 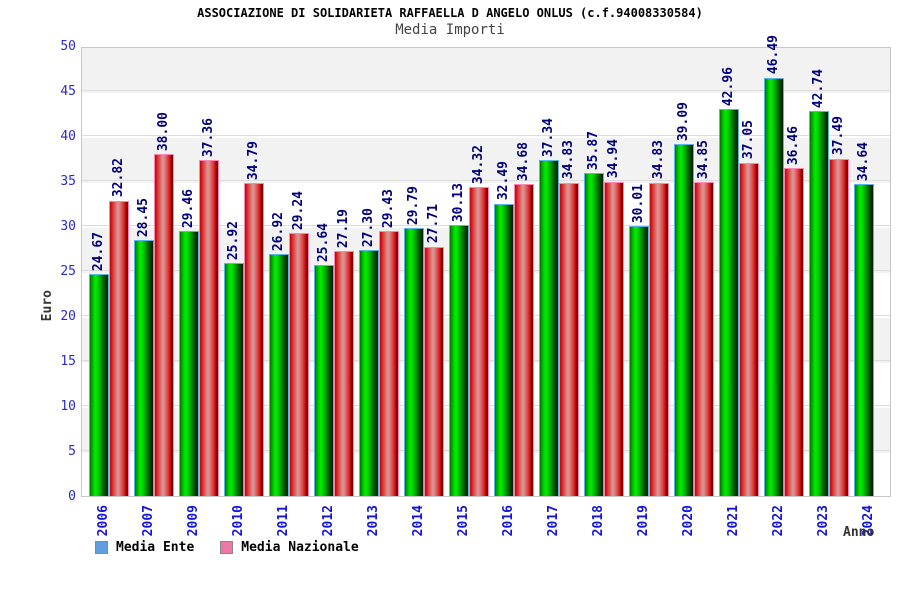 What do you see at coordinates (163, 131) in the screenshot?
I see `bar-value-label: 38.00` at bounding box center [163, 131].